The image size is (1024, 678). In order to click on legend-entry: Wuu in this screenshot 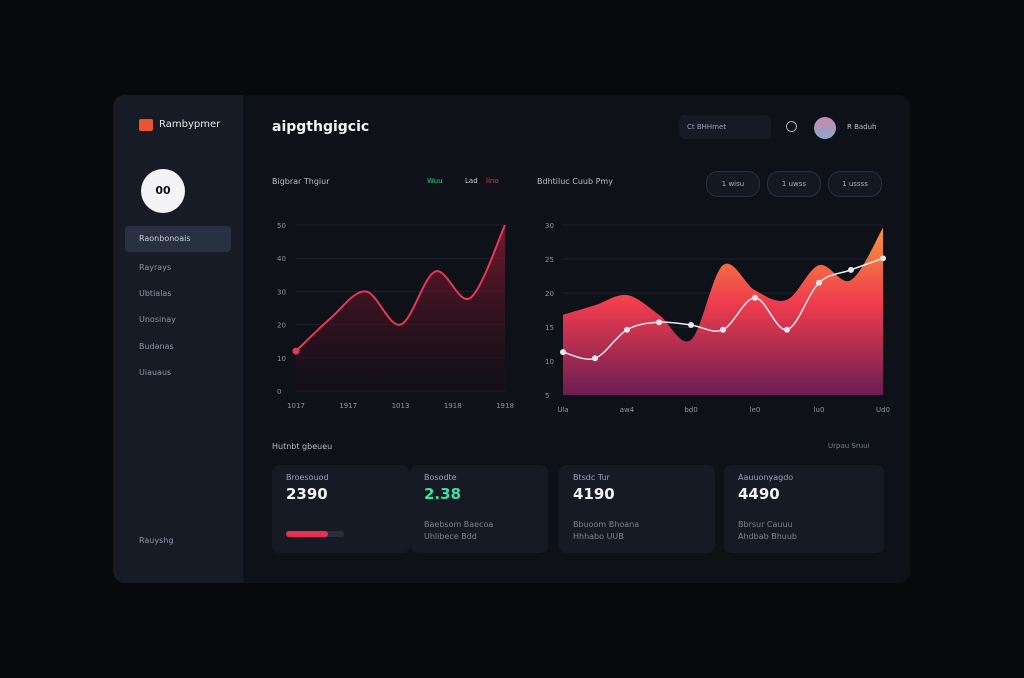, I will do `click(435, 181)`.